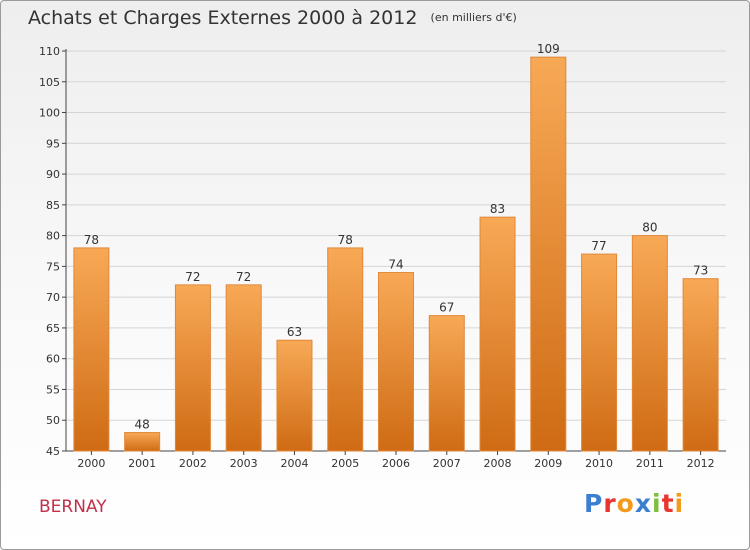 This screenshot has width=750, height=550. What do you see at coordinates (53, 266) in the screenshot?
I see `y-tick-label: 75` at bounding box center [53, 266].